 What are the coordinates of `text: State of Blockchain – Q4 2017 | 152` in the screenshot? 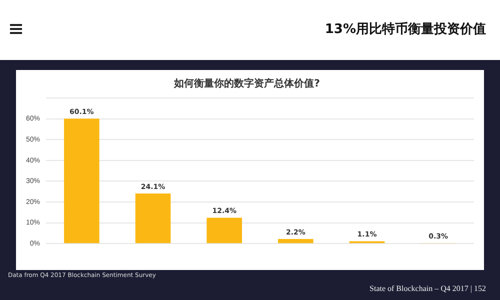 It's located at (428, 288).